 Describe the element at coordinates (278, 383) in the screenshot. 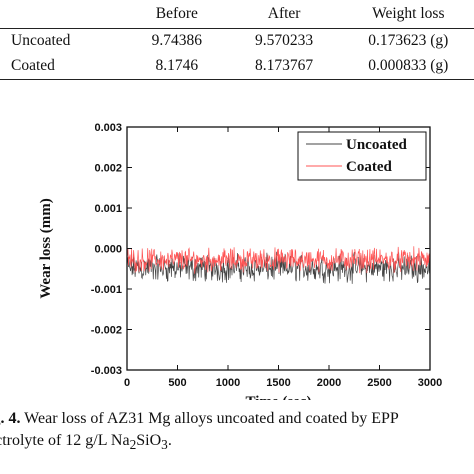

I see `x-tick-label: 1500` at that location.